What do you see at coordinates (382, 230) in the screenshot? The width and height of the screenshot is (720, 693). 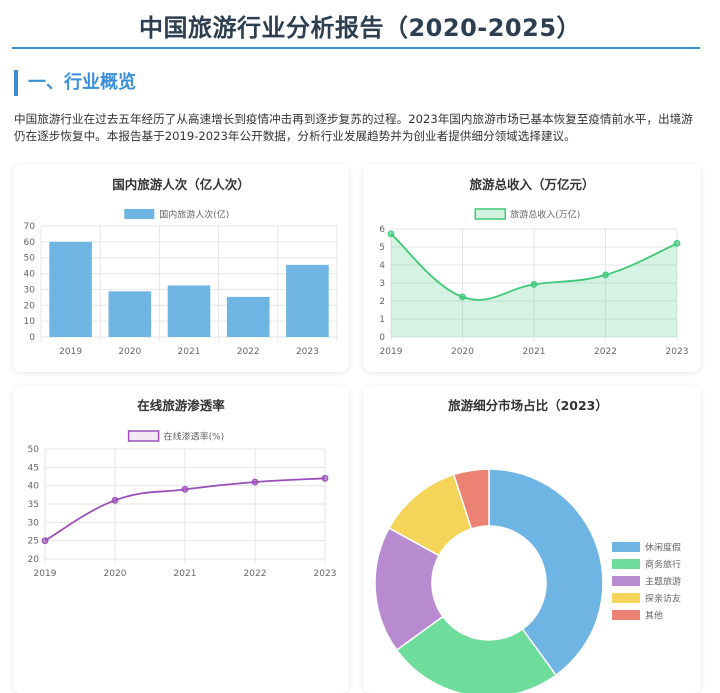 I see `y-tick-label: 6` at bounding box center [382, 230].